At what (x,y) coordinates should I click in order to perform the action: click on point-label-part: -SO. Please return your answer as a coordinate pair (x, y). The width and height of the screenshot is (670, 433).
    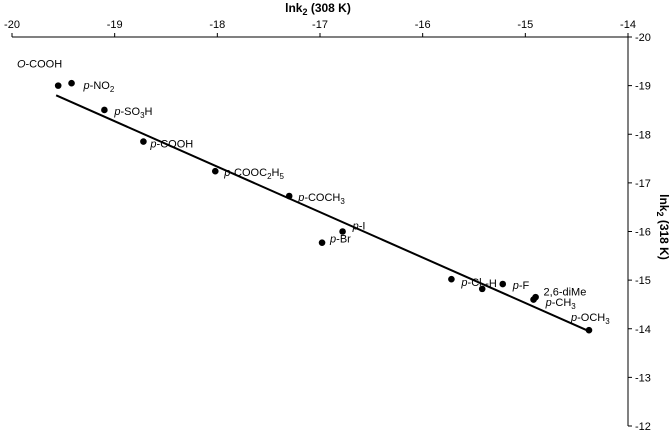
    Looking at the image, I should click on (131, 112).